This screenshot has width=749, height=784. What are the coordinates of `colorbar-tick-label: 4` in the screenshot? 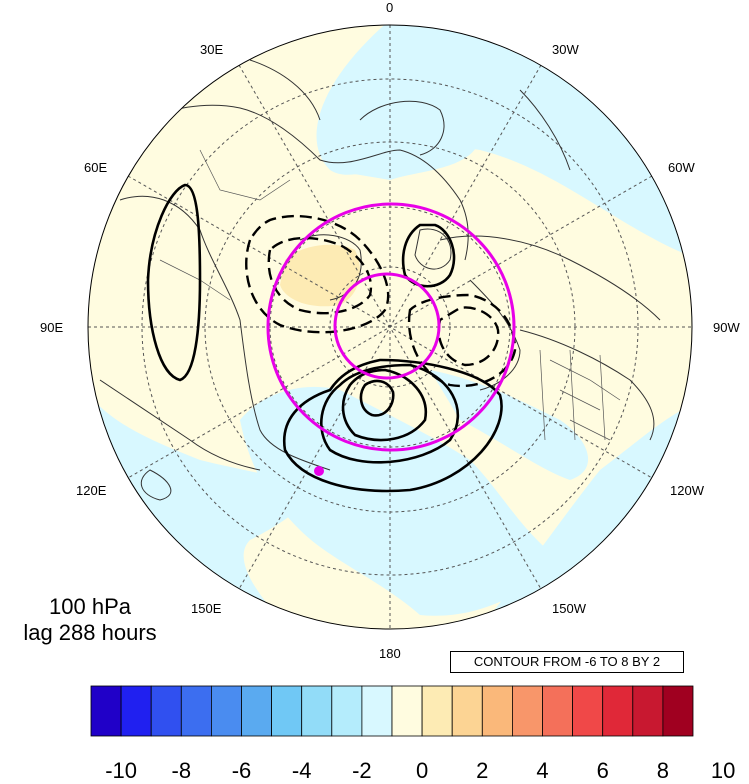 It's located at (542, 770).